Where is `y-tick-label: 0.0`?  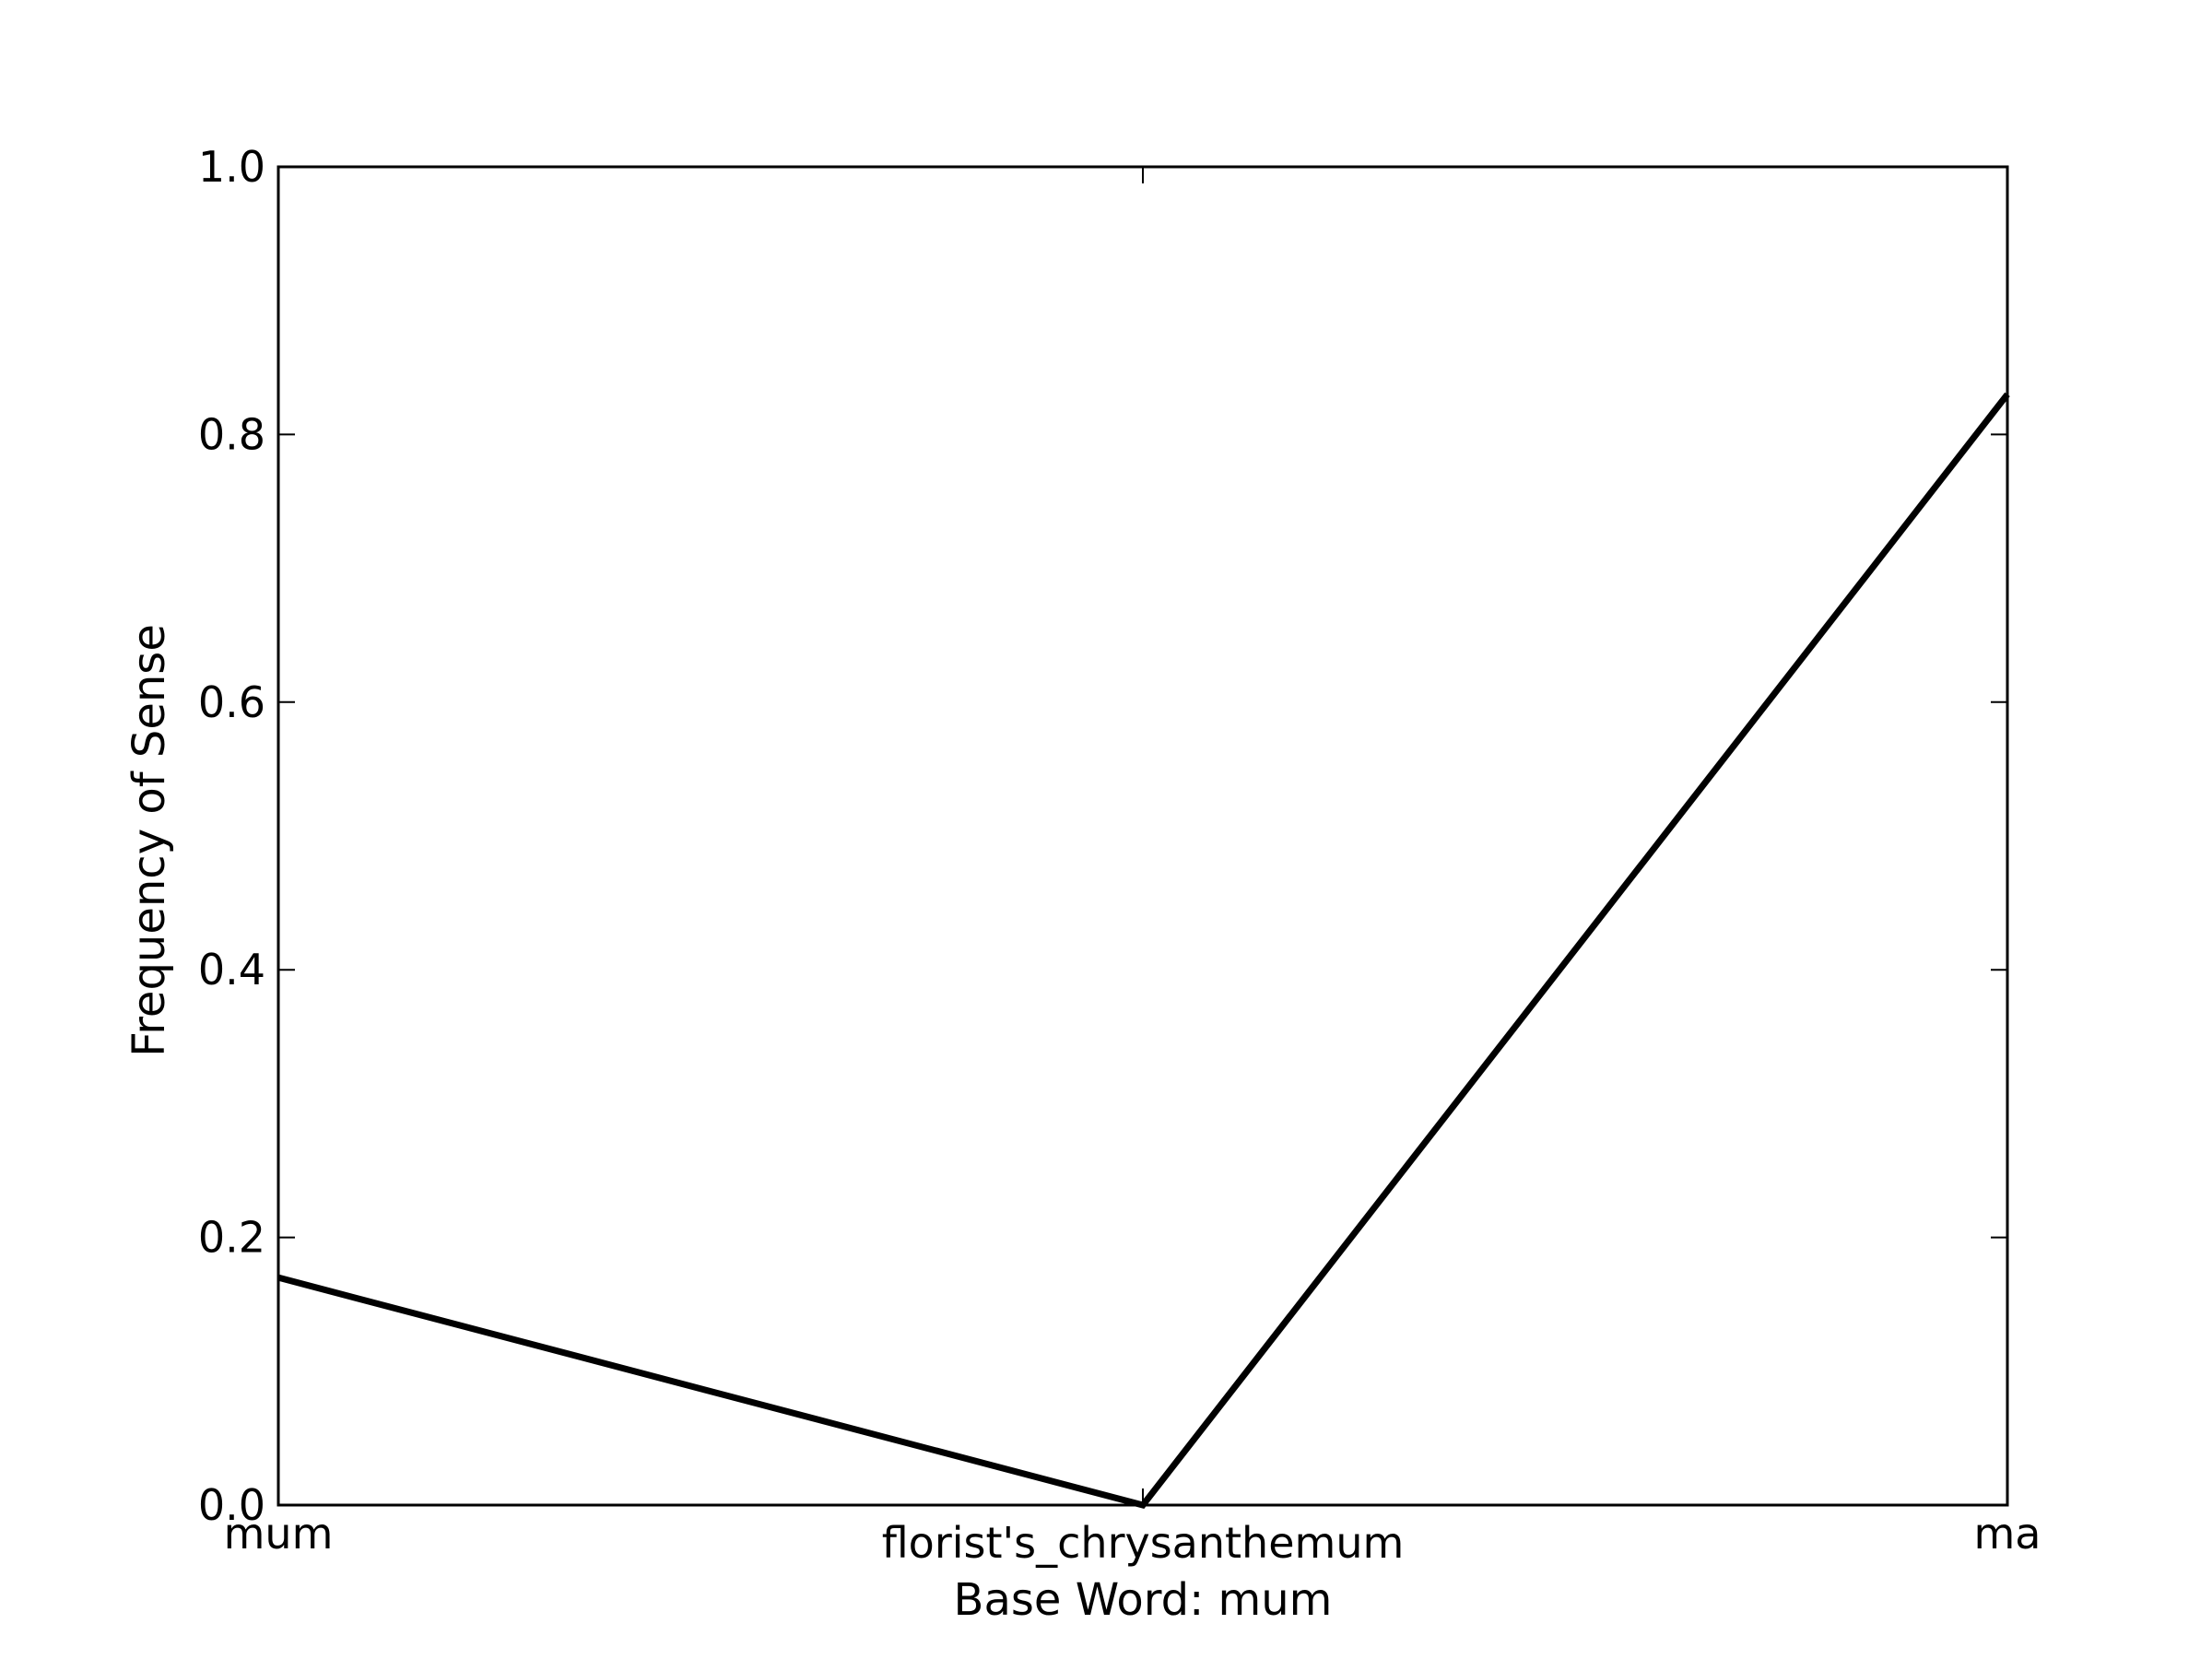 y-tick-label: 0.0 is located at coordinates (231, 1505).